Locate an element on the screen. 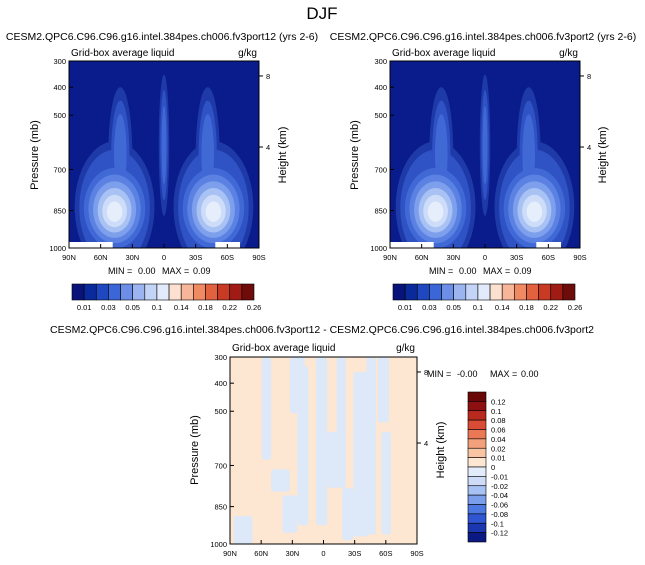 Image resolution: width=645 pixels, height=565 pixels. colorbar-label: 0.03 is located at coordinates (108, 307).